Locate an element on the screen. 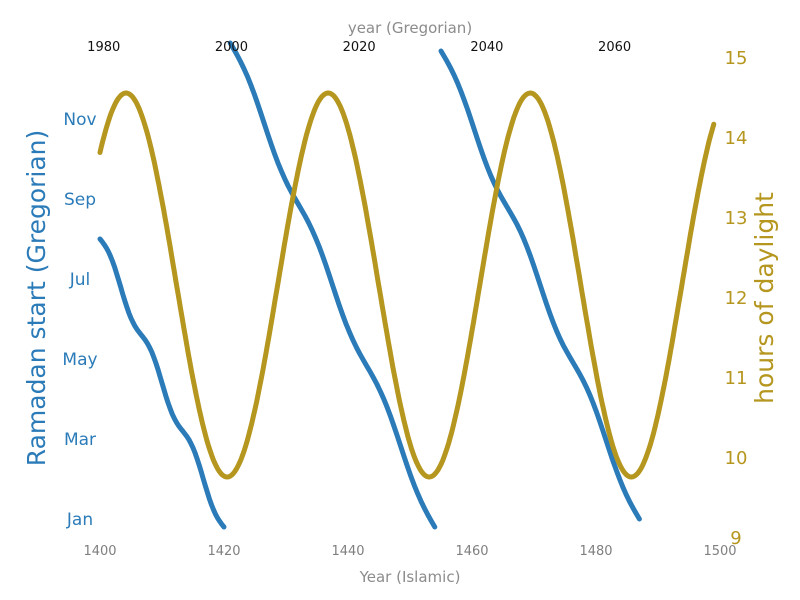  right-tick-label: 14 is located at coordinates (736, 138).